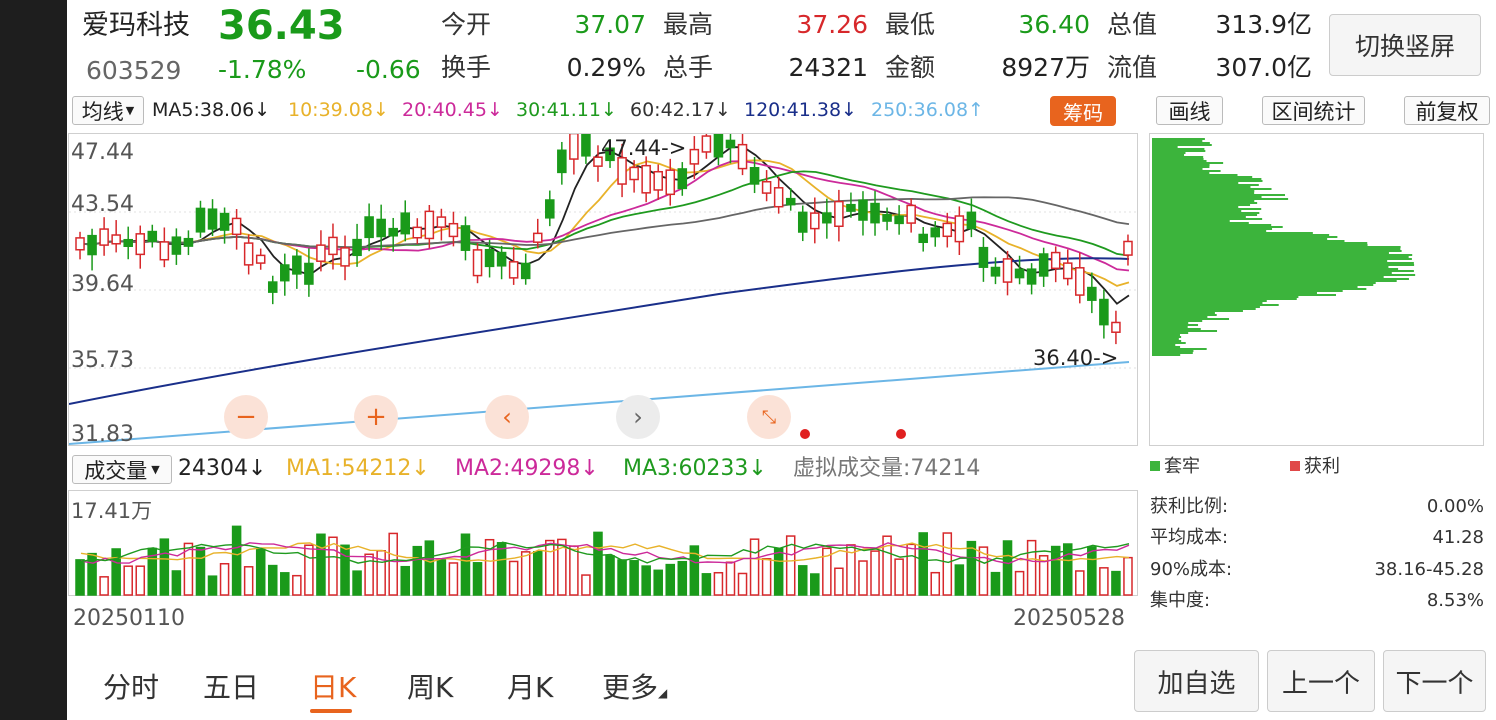  I want to click on ma-select-dropdown: 均线 ▼, so click(108, 110).